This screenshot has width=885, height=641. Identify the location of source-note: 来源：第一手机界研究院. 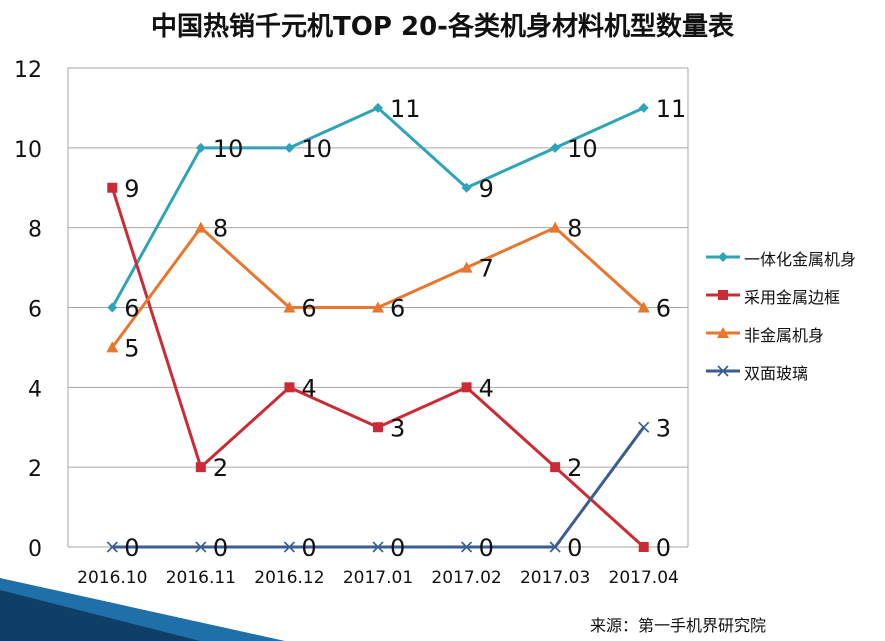
(678, 625).